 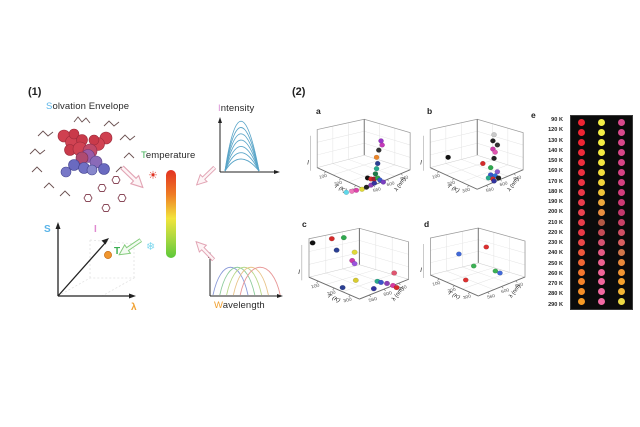 I want to click on arrow-temperature-to-axes, so click(x=128, y=246).